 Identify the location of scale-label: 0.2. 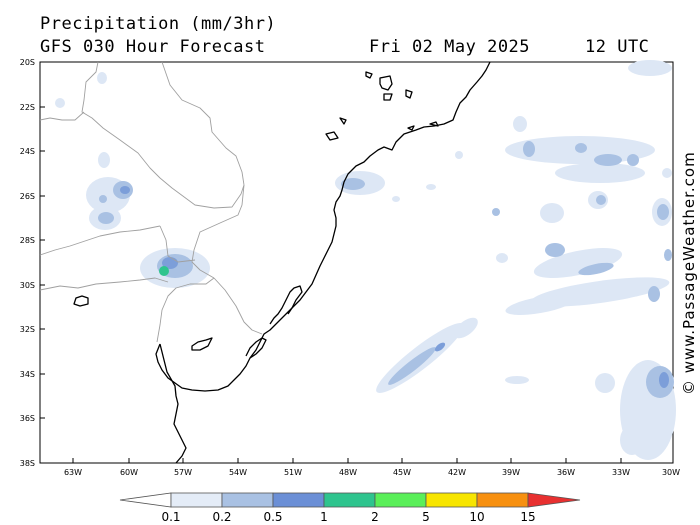
(221, 517).